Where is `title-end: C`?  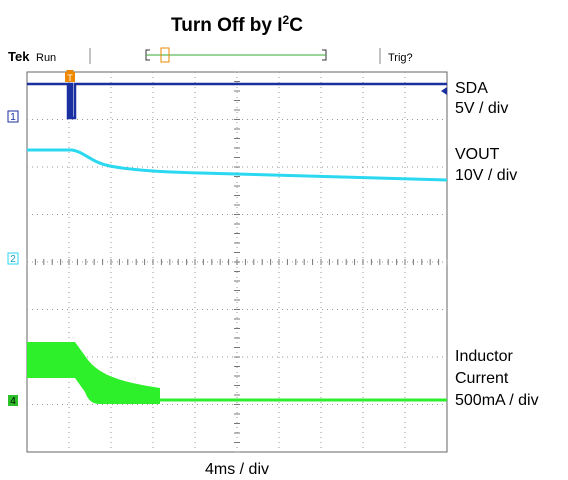
title-end: C is located at coordinates (296, 25).